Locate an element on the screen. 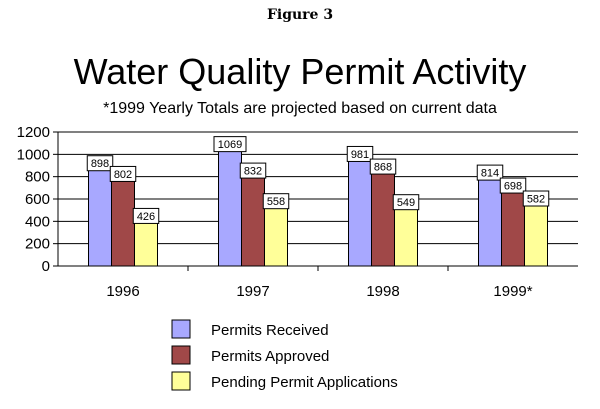 This screenshot has width=600, height=409. y-tick-label: 800 is located at coordinates (37, 177).